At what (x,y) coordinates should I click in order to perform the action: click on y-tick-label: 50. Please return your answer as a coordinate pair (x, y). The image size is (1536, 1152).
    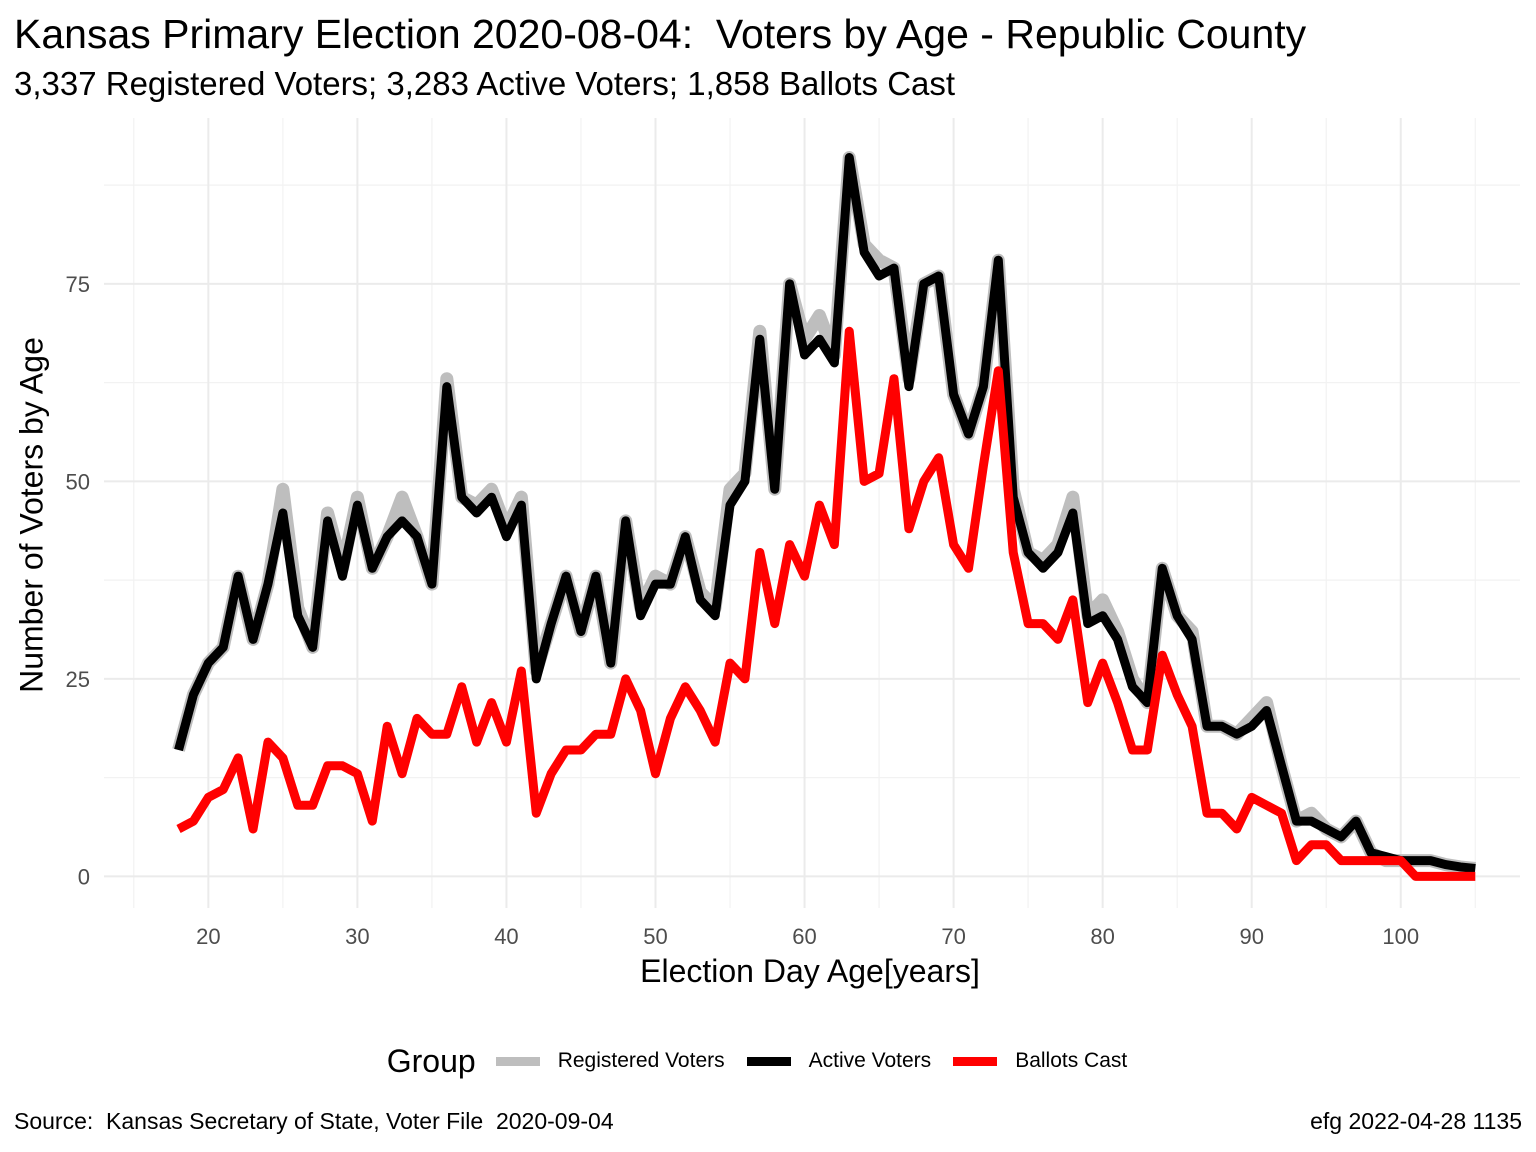
    Looking at the image, I should click on (78, 481).